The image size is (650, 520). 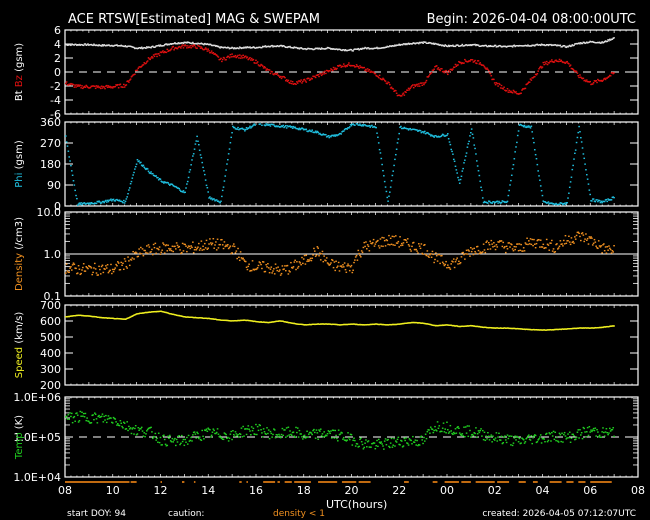 I want to click on x-axis: 08 10 12 14 16 18 20 22 00 02 04 06 08, so click(x=351, y=490).